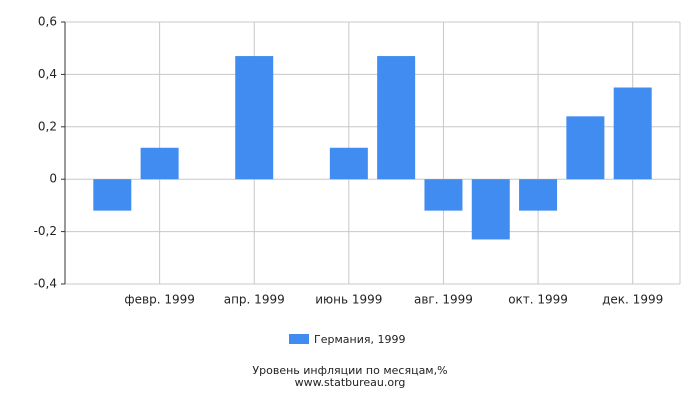  Describe the element at coordinates (47, 126) in the screenshot. I see `y-tick-label: 0,2` at that location.